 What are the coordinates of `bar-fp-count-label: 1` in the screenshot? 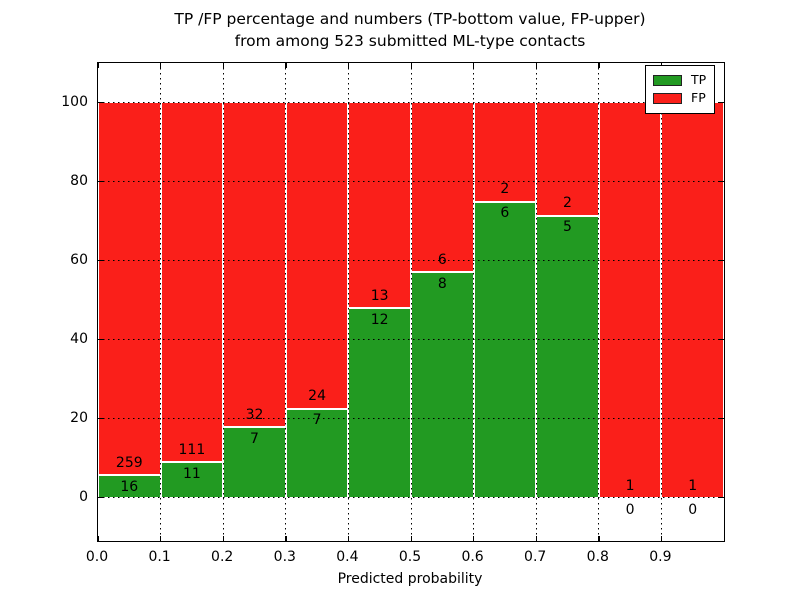 It's located at (630, 485).